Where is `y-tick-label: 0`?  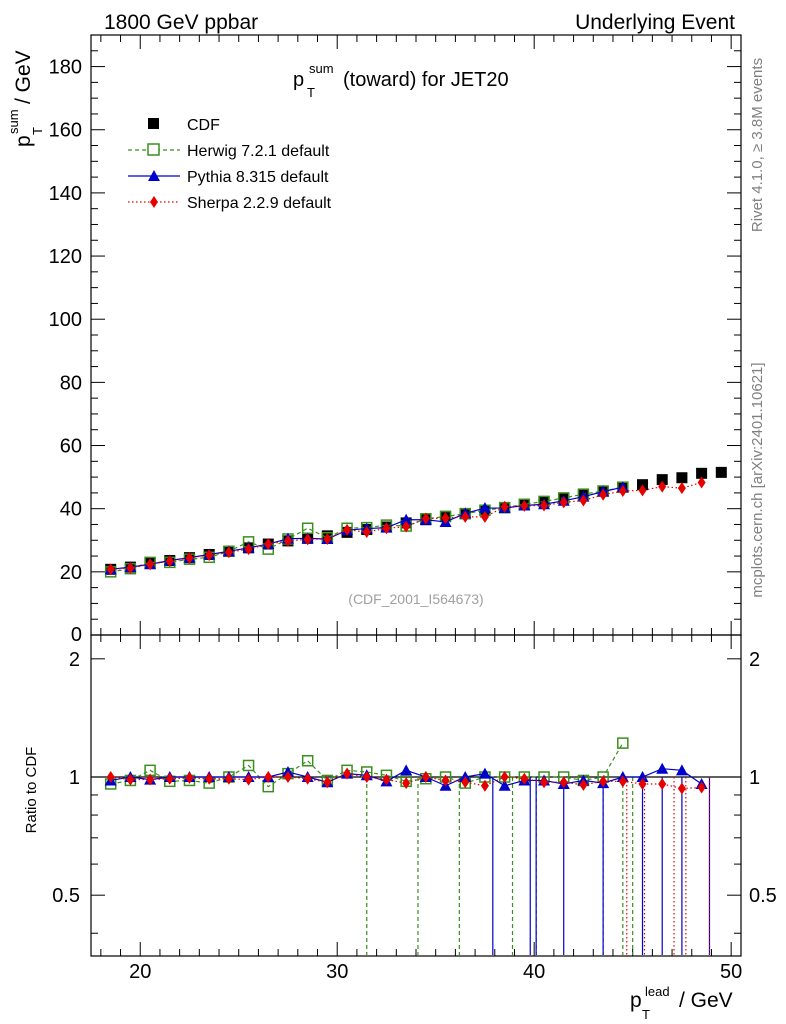 y-tick-label: 0 is located at coordinates (76, 635).